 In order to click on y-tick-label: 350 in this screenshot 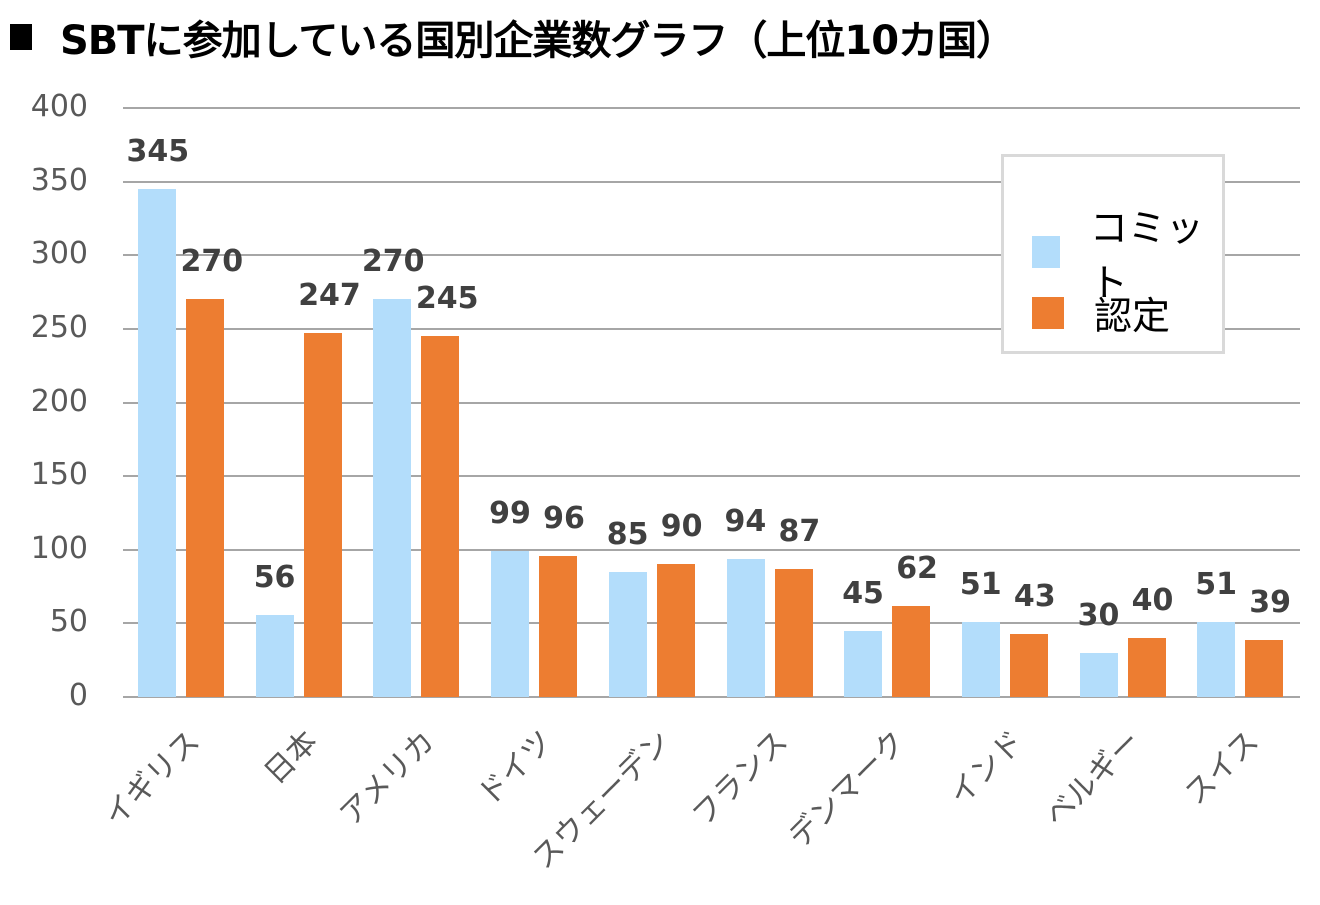, I will do `click(59, 180)`.